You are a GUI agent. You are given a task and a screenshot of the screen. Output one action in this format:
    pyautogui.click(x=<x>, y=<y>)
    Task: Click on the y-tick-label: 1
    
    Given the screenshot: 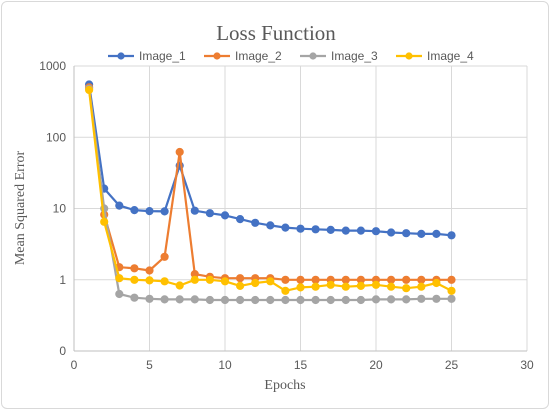 What is the action you would take?
    pyautogui.click(x=62, y=280)
    